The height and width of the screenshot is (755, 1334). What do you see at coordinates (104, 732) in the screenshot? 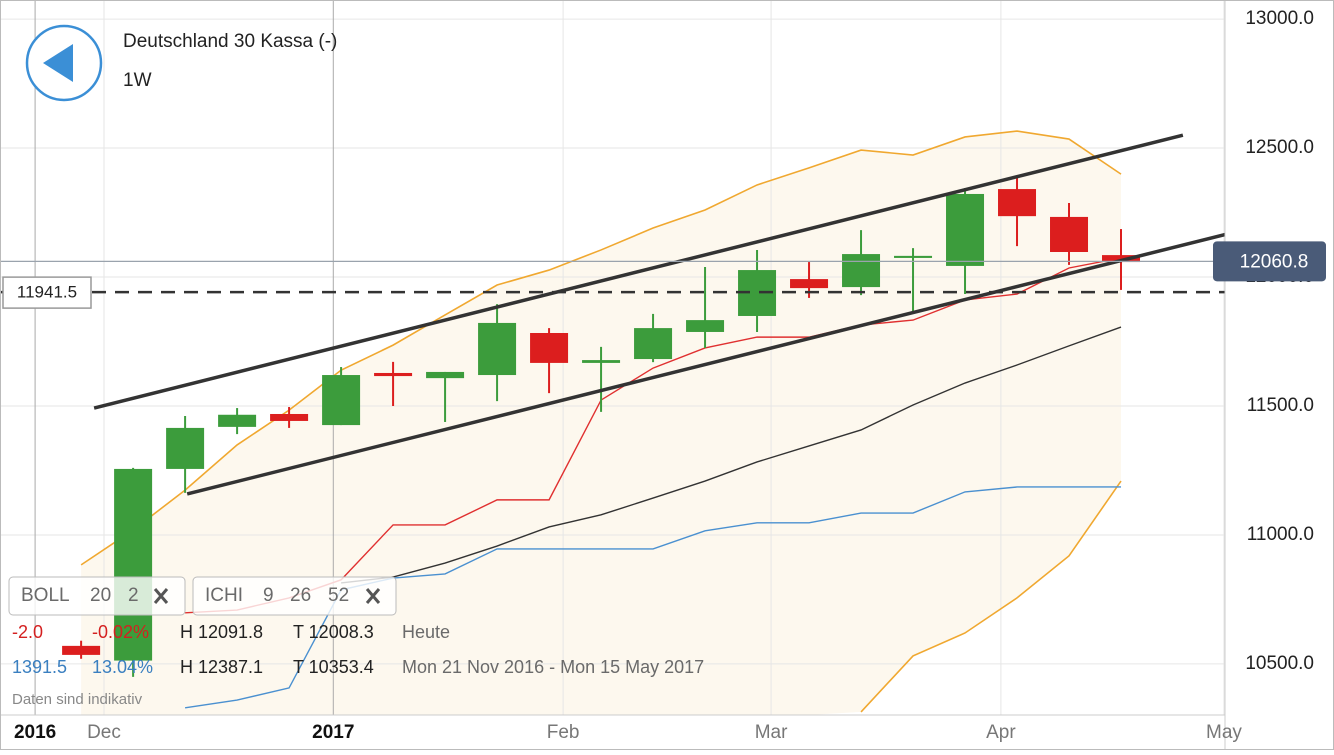
I see `x-tick-label: Dec` at bounding box center [104, 732].